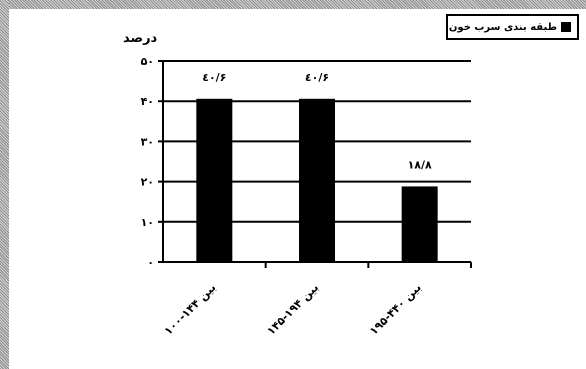  Describe the element at coordinates (566, 27) in the screenshot. I see `legend-swatch` at that location.